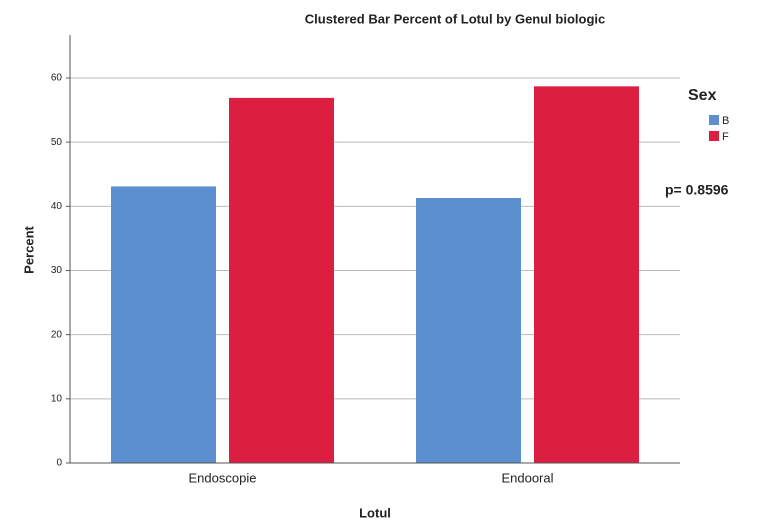 The width and height of the screenshot is (758, 521). Describe the element at coordinates (375, 512) in the screenshot. I see `x-axis-label: Lotul` at that location.